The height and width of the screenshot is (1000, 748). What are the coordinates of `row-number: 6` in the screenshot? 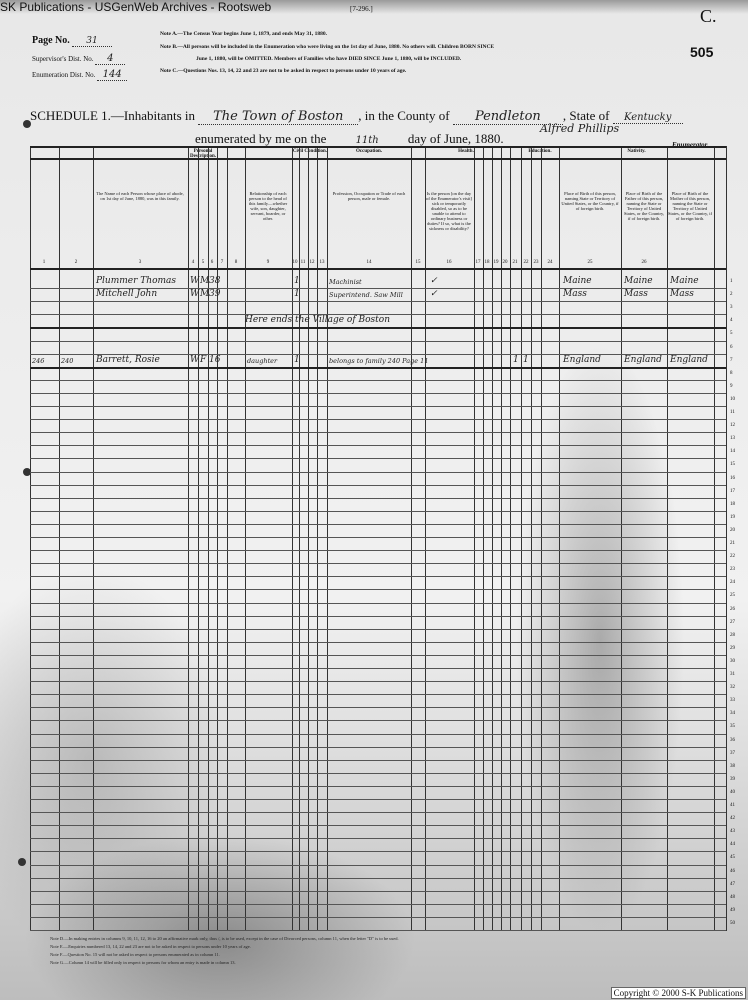 It's located at (731, 347).